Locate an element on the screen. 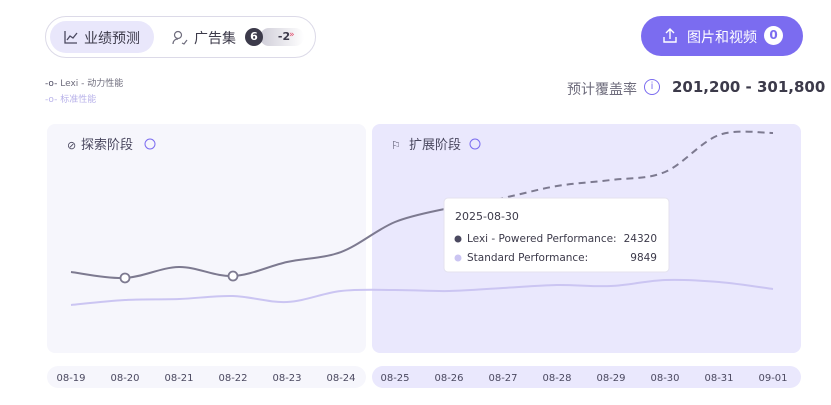 Image resolution: width=831 pixels, height=405 pixels. count-badge: 6 is located at coordinates (254, 37).